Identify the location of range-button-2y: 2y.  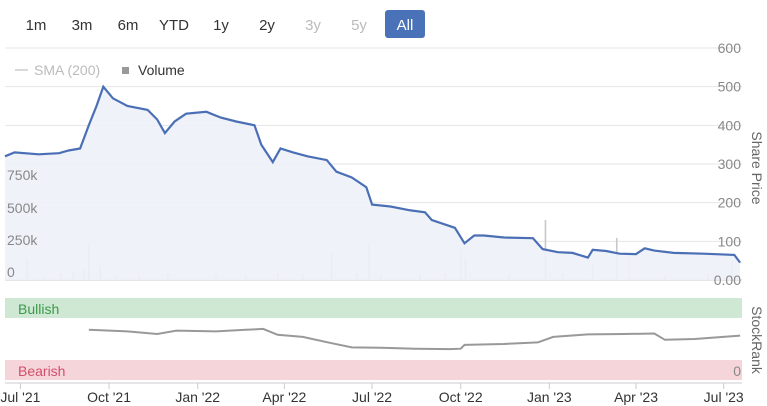
(267, 25).